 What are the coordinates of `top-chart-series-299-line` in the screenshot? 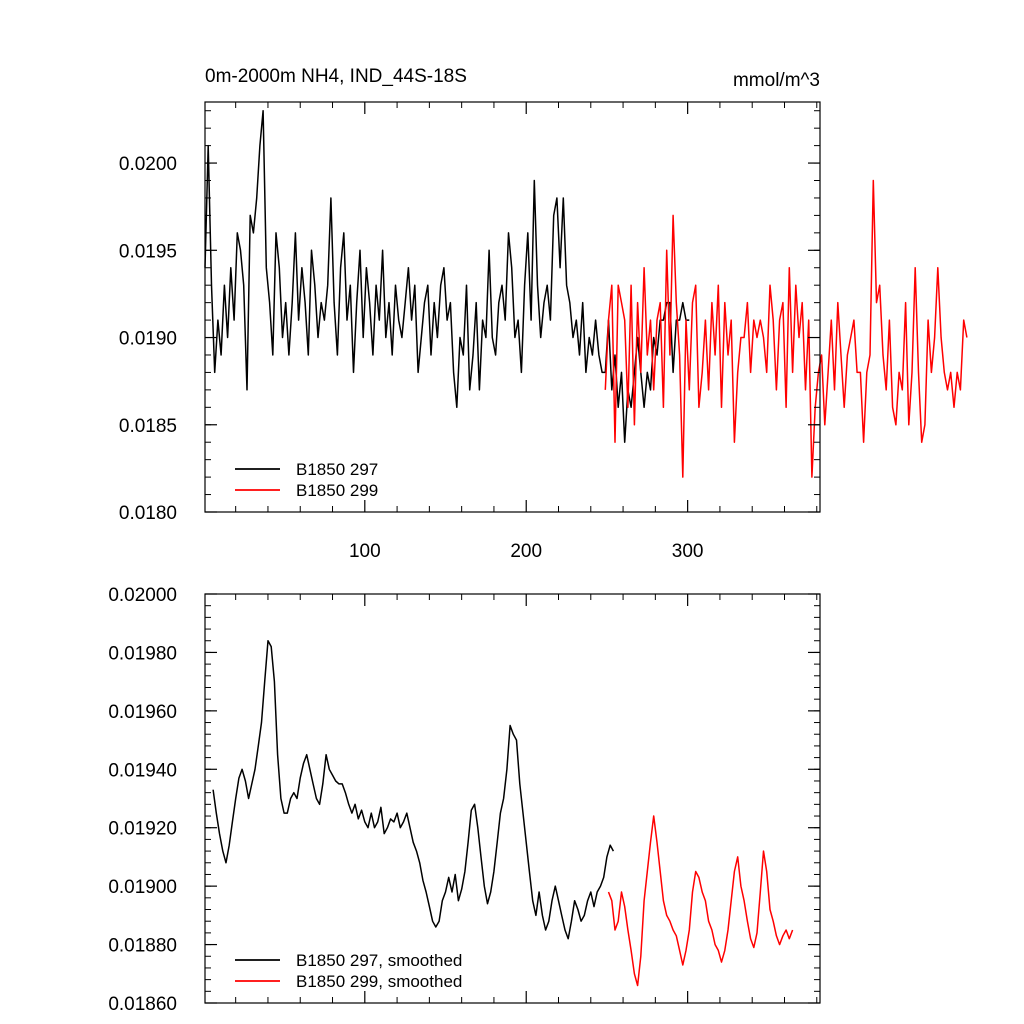 It's located at (786, 328).